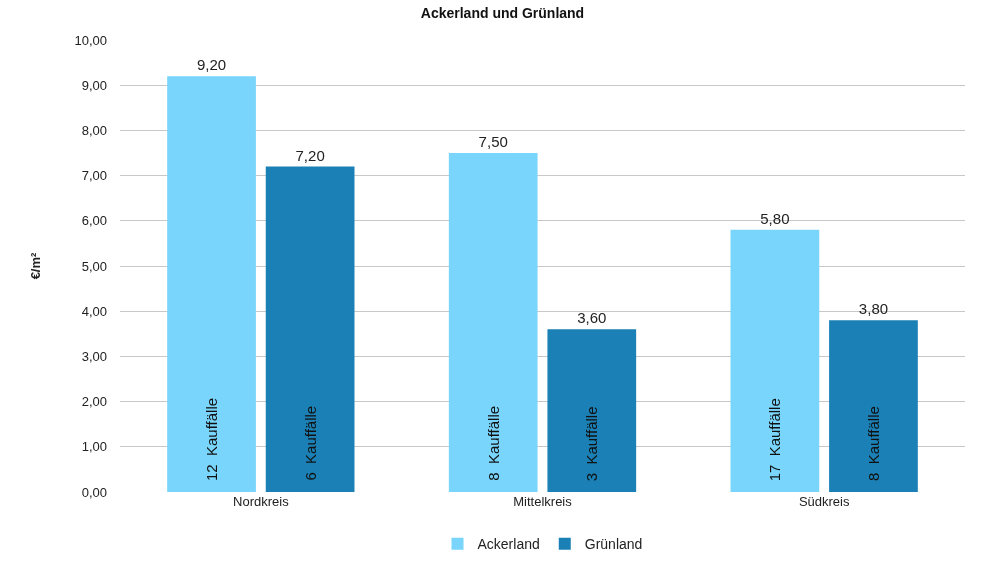 This screenshot has height=572, width=1005. Describe the element at coordinates (543, 501) in the screenshot. I see `x-tick-label: Mittelkreis` at that location.